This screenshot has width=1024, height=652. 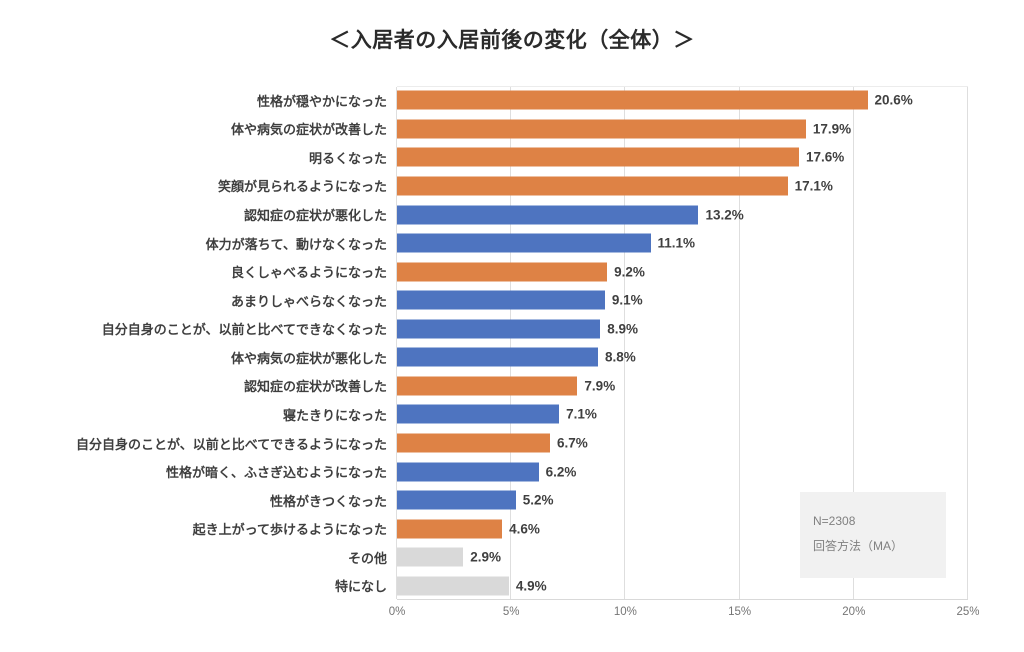 I want to click on bar-track: 17.1%, so click(x=682, y=186).